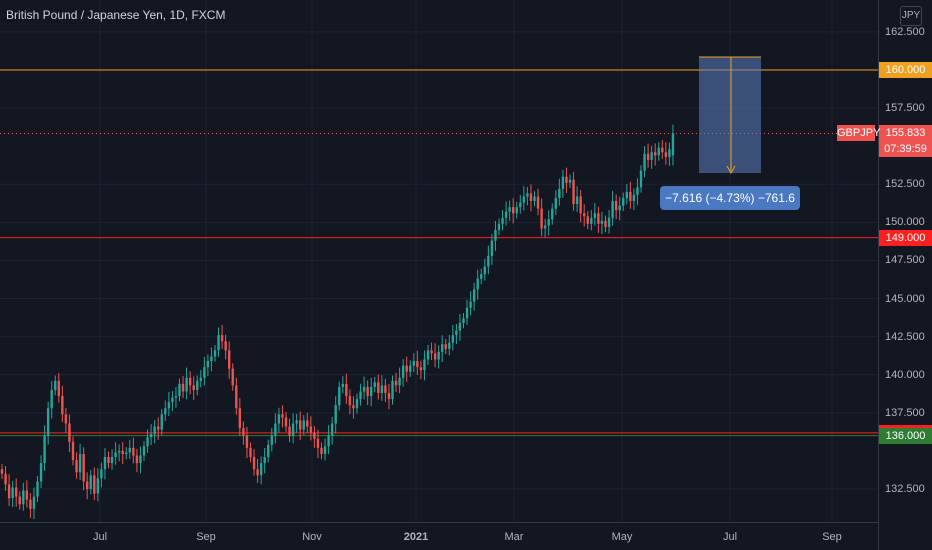  I want to click on price-tick-label: 157.500, so click(905, 108).